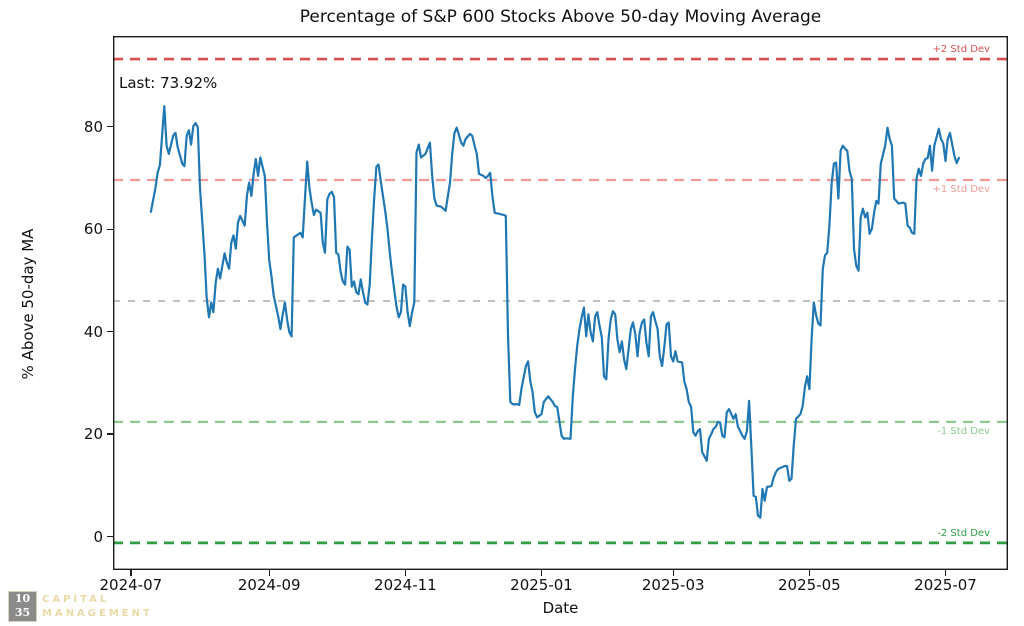 The image size is (1024, 626). Describe the element at coordinates (541, 585) in the screenshot. I see `x-tick-label: 2025-01` at that location.